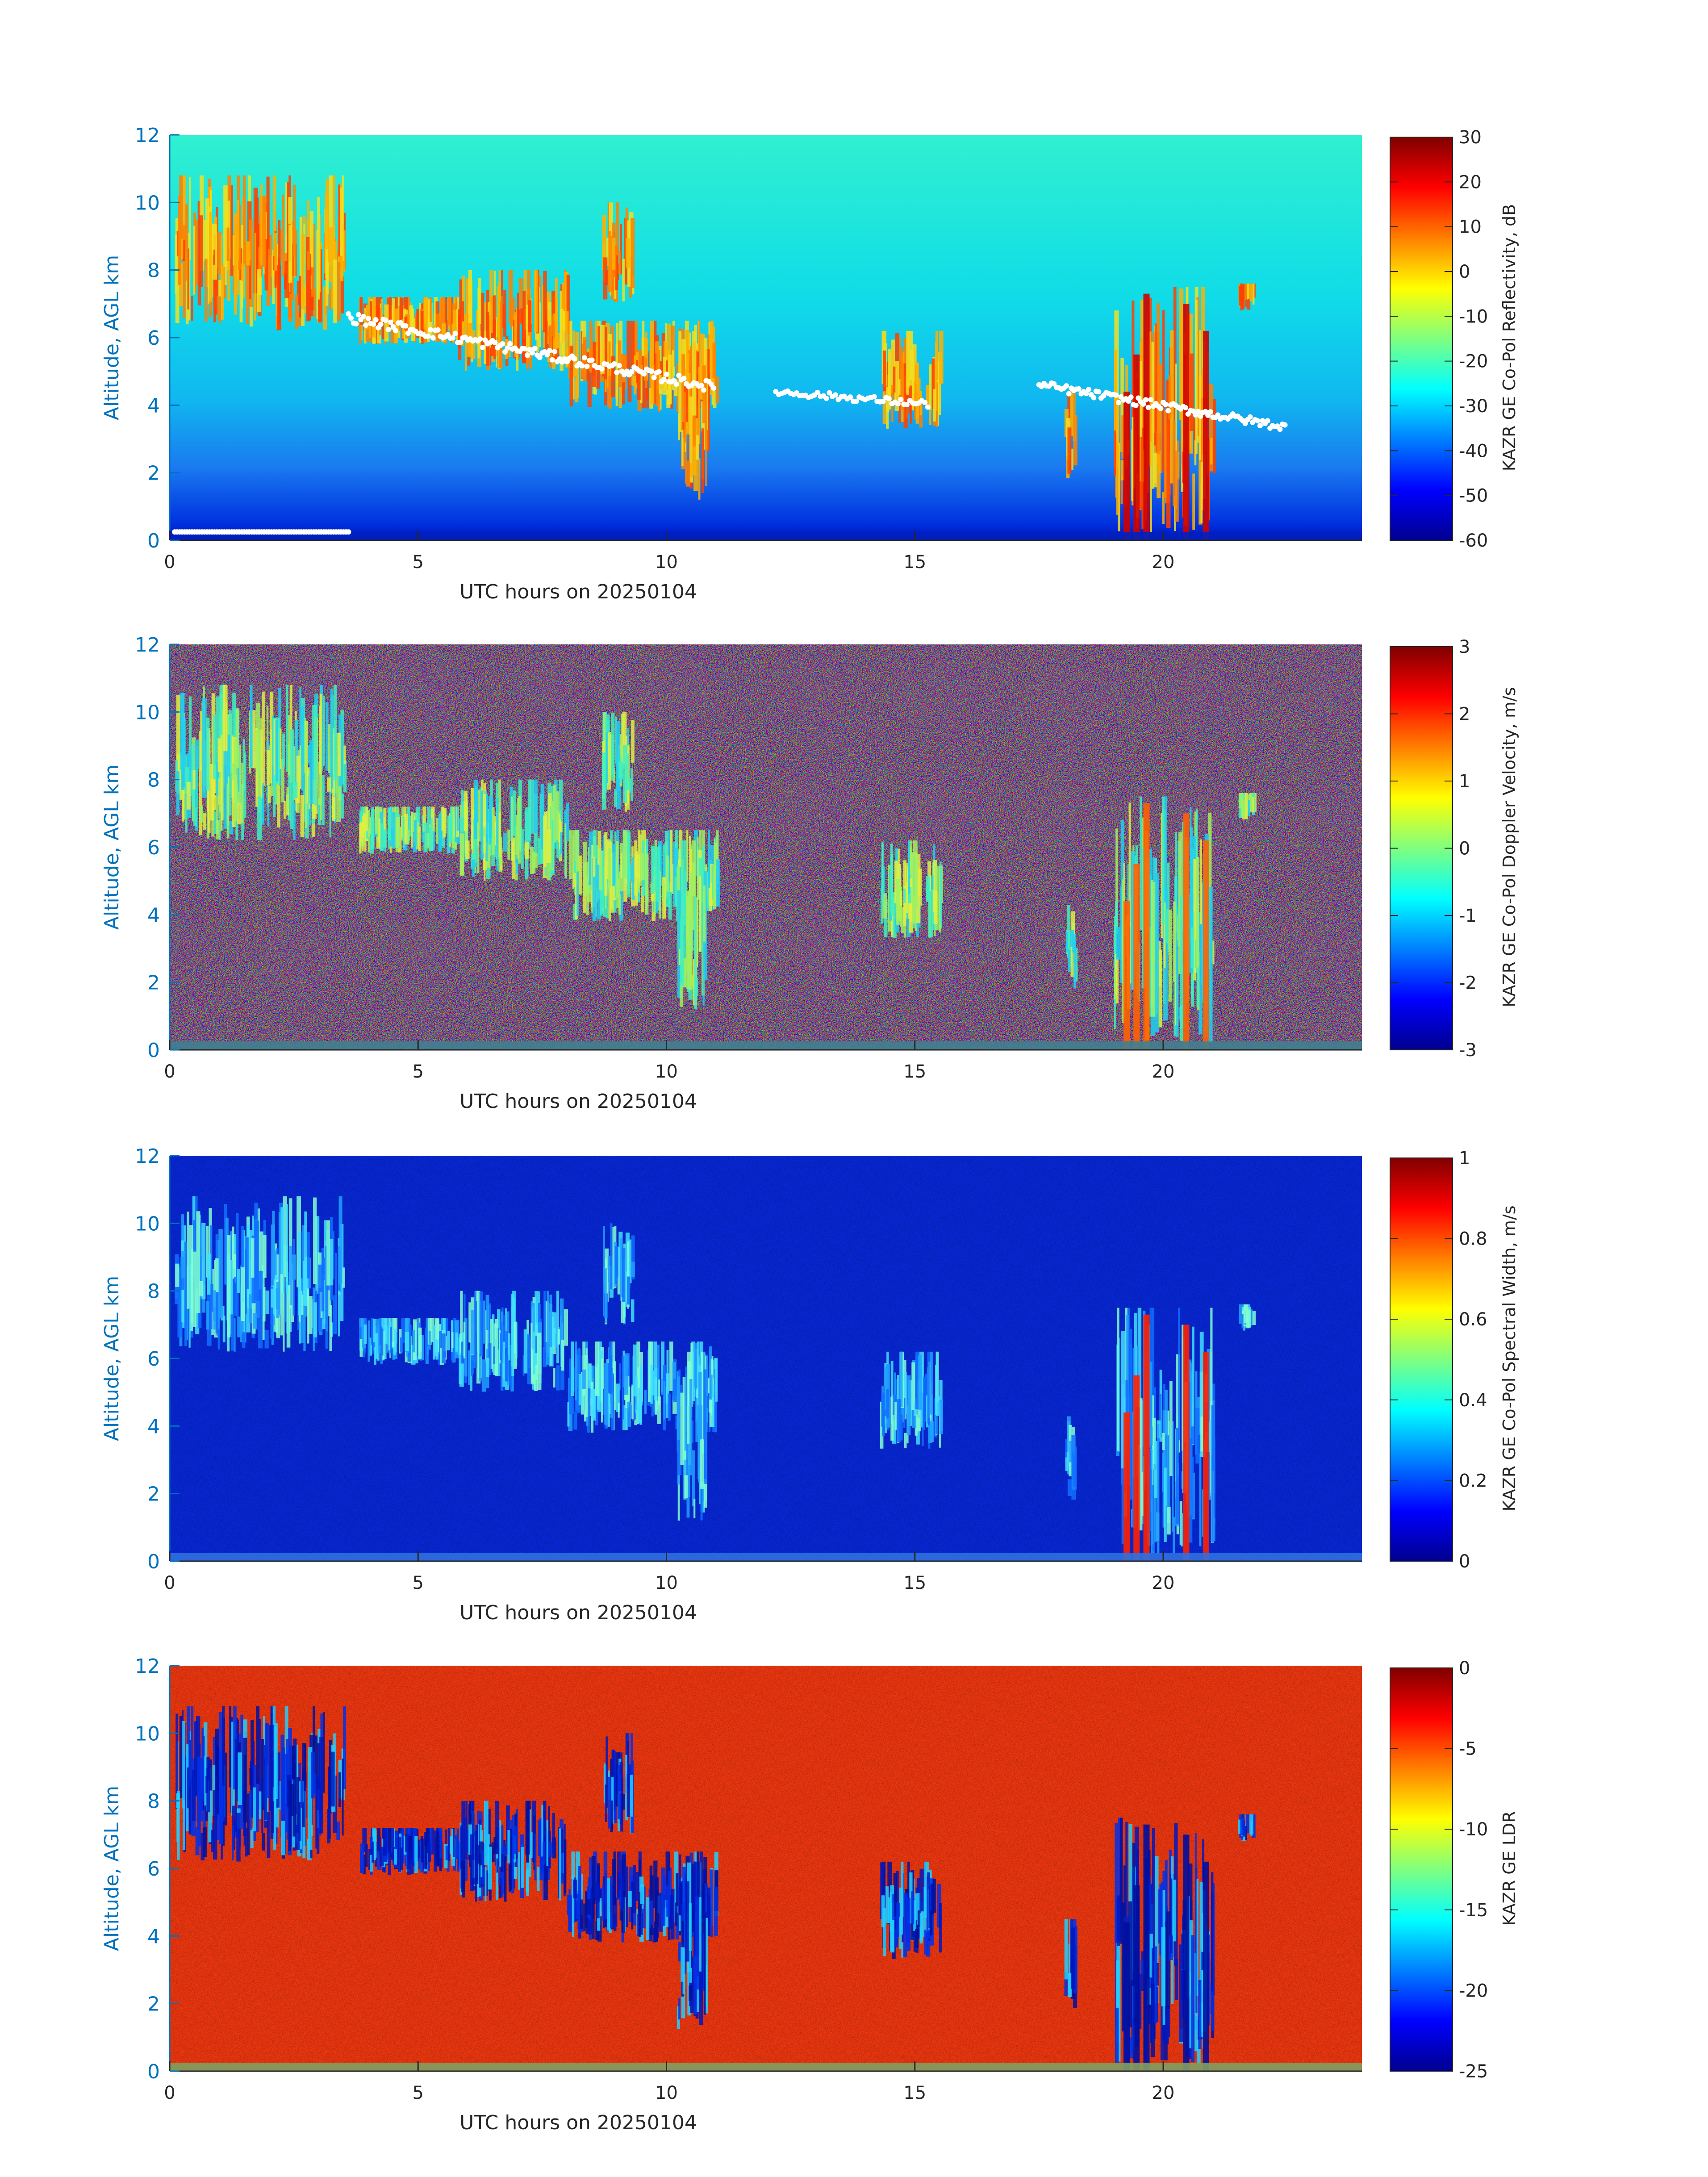  What do you see at coordinates (1509, 337) in the screenshot?
I see `colorbar-label: KAZR GE Co-Pol Reflectivity, dB` at bounding box center [1509, 337].